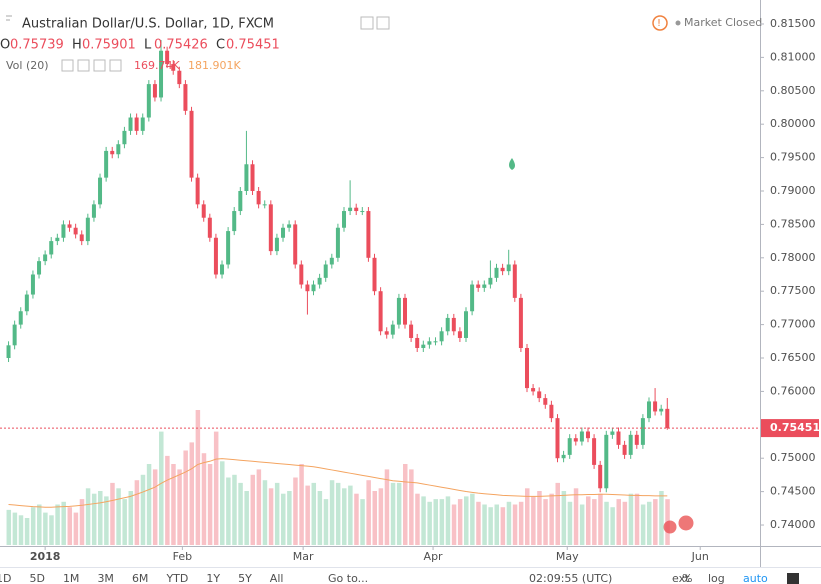 The height and width of the screenshot is (584, 821). What do you see at coordinates (793, 190) in the screenshot?
I see `y-tick-label: 0.79000` at bounding box center [793, 190].